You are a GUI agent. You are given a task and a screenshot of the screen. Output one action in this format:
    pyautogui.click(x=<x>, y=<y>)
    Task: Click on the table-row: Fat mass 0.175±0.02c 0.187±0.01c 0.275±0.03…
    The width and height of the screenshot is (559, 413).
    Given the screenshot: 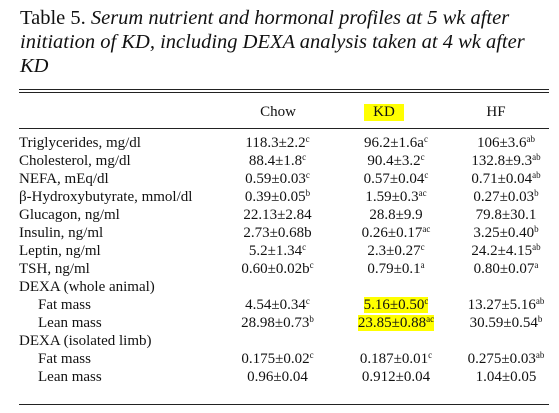 What is the action you would take?
    pyautogui.click(x=284, y=359)
    